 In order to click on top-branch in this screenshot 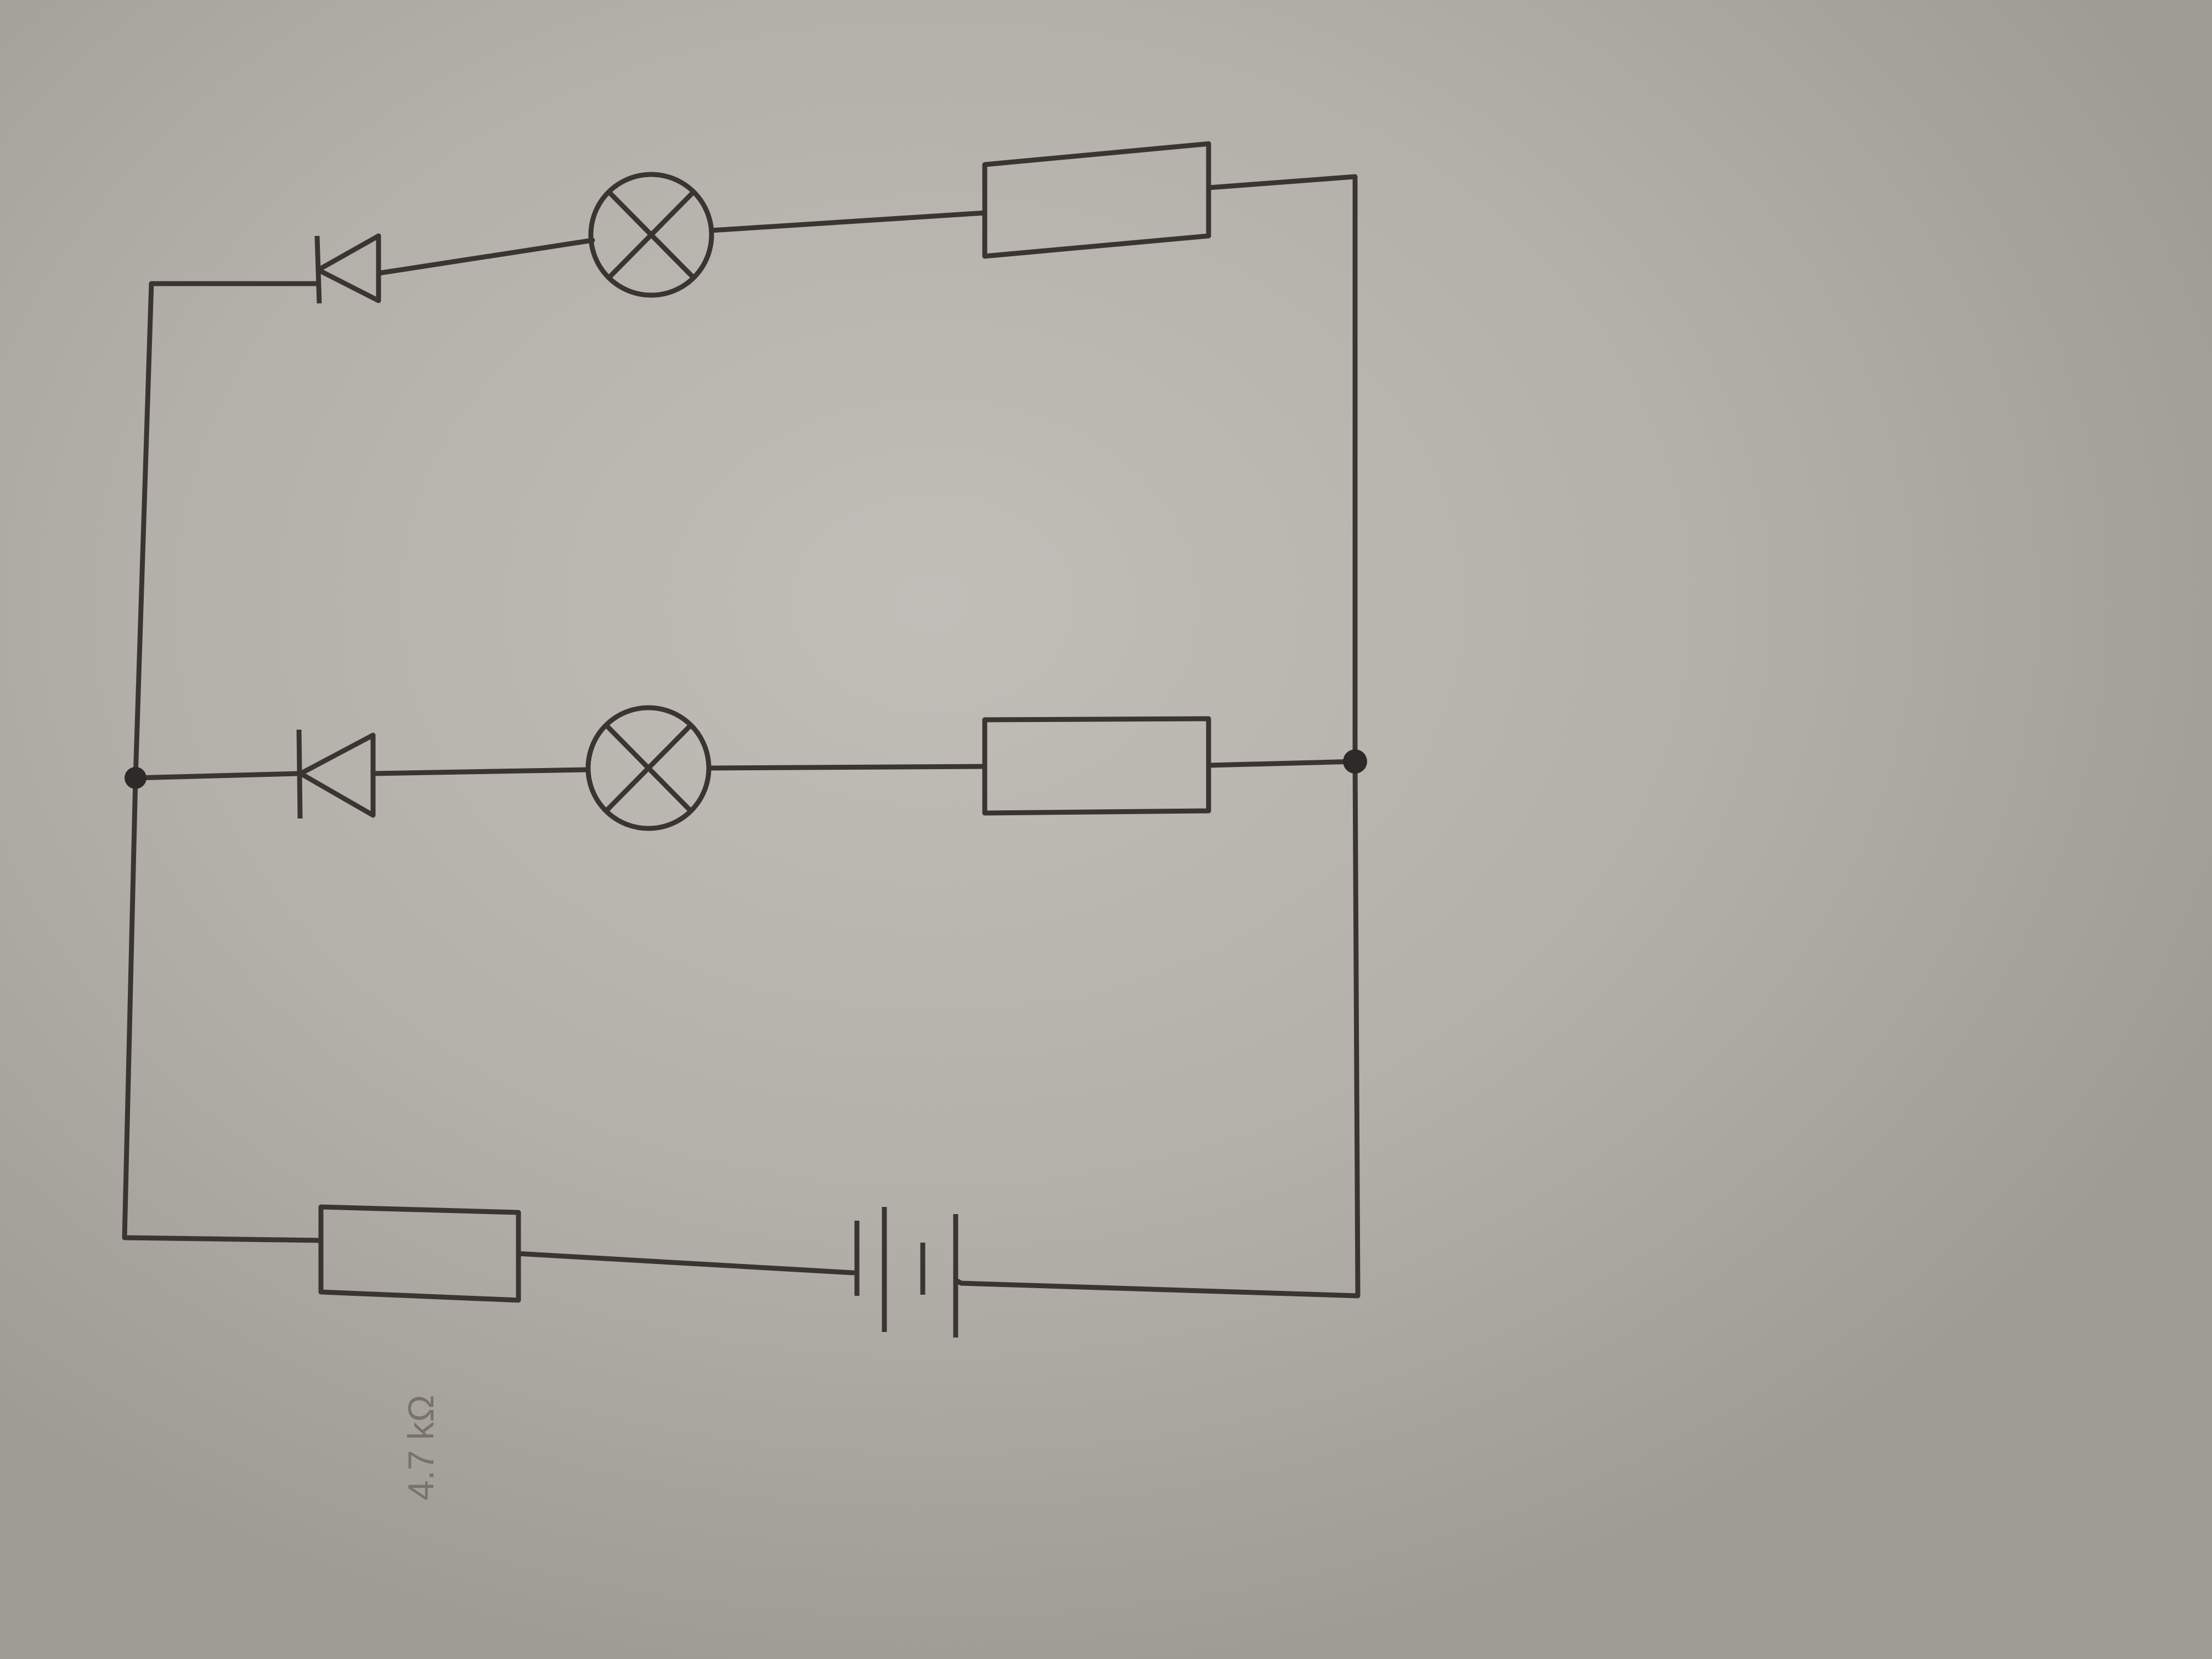, I will do `click(763, 222)`.